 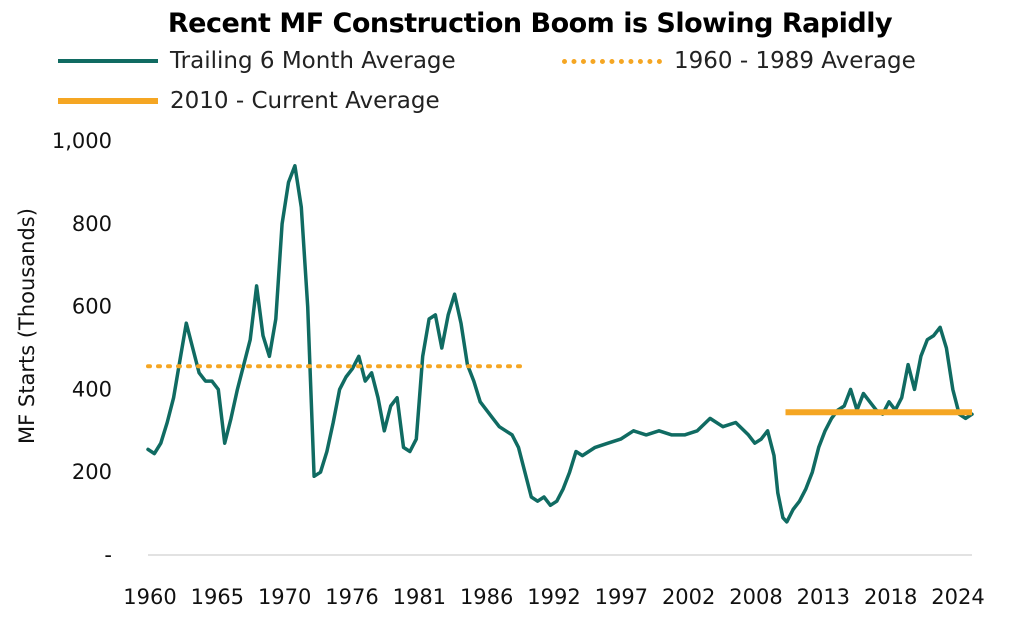 What do you see at coordinates (108, 61) in the screenshot?
I see `legend-swatch-trailing` at bounding box center [108, 61].